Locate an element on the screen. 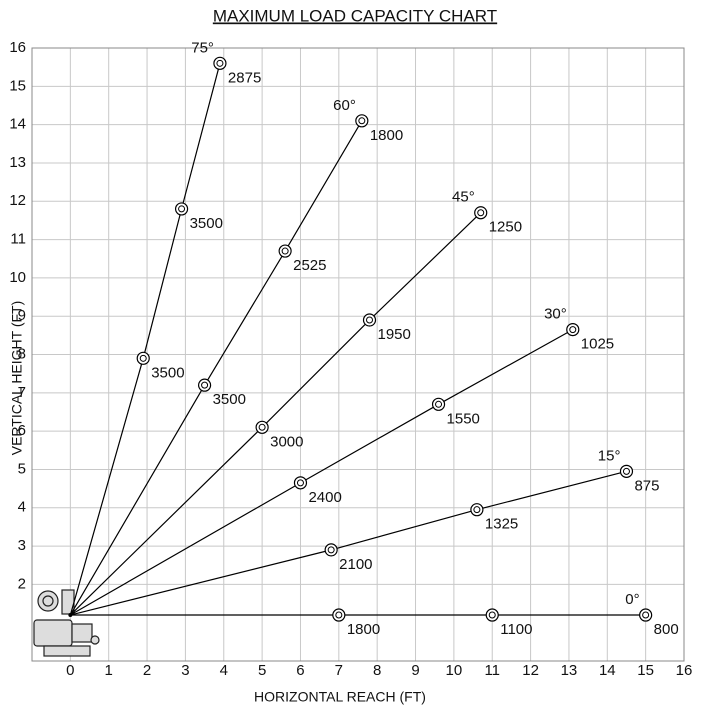 This screenshot has width=710, height=717. y-tick-label: 3 is located at coordinates (22, 545).